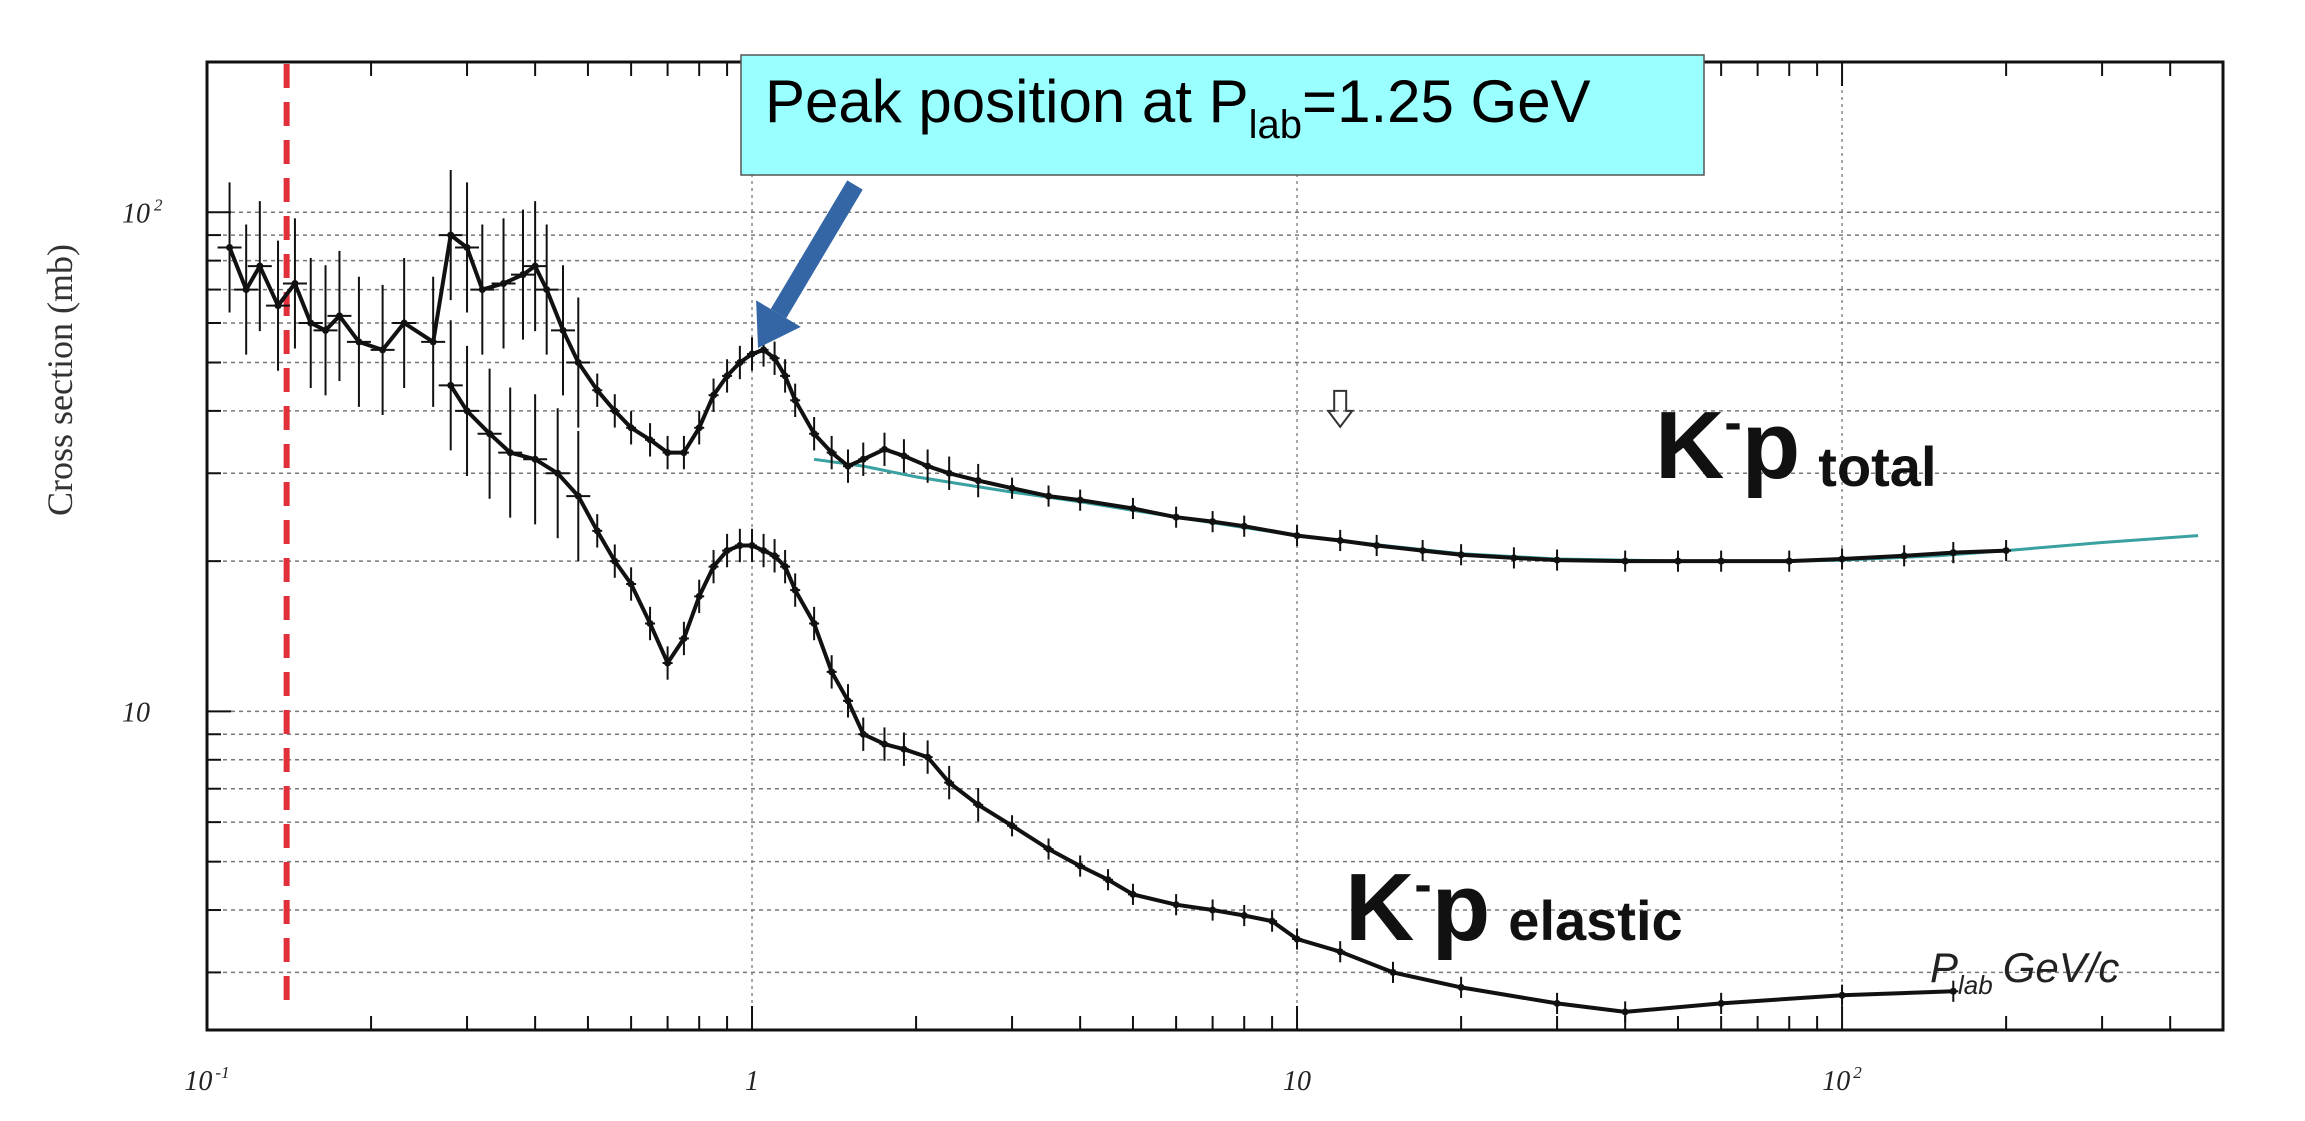  Describe the element at coordinates (1422, 885) in the screenshot. I see `elastic-label-sup: -` at that location.